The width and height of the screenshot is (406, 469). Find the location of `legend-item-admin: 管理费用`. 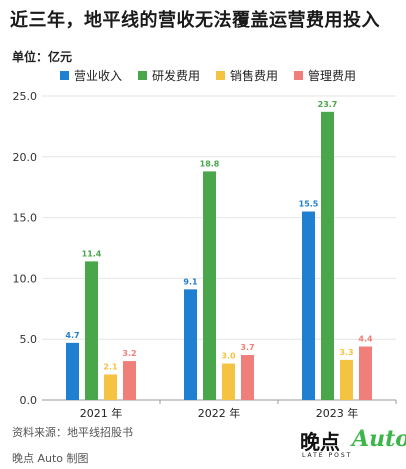

legend-item-admin: 管理费用 is located at coordinates (333, 75).